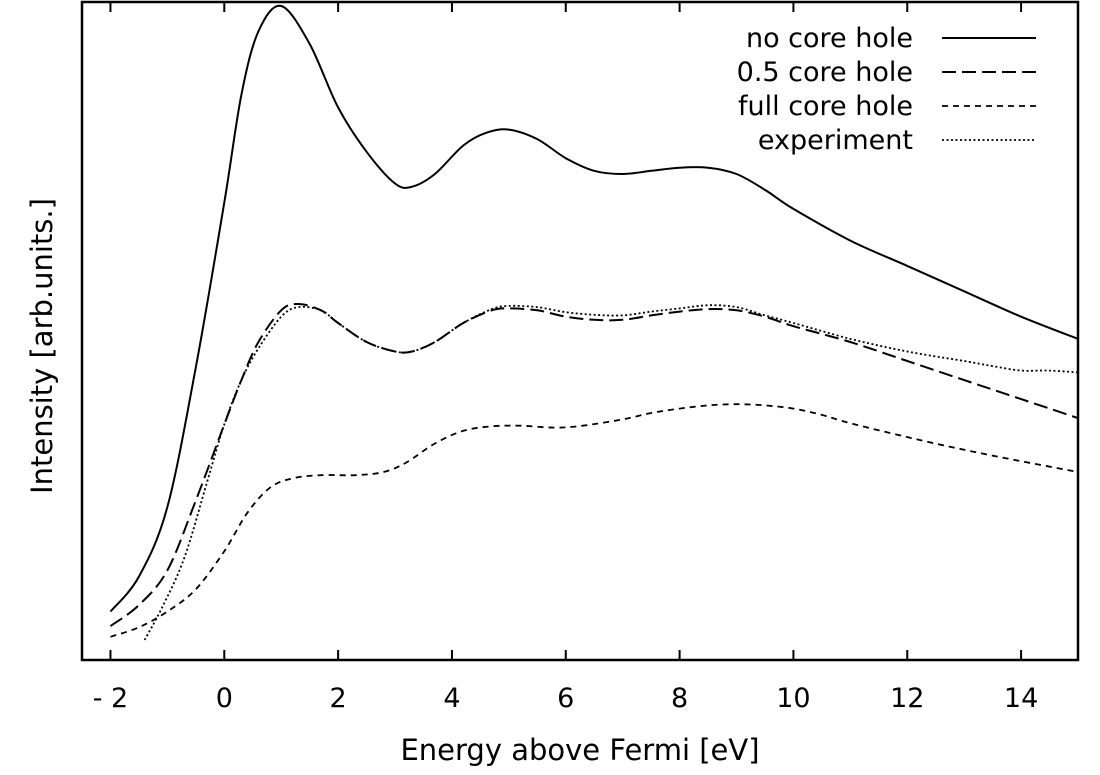 The height and width of the screenshot is (775, 1100). Describe the element at coordinates (451, 698) in the screenshot. I see `x-tick-label: 4` at that location.